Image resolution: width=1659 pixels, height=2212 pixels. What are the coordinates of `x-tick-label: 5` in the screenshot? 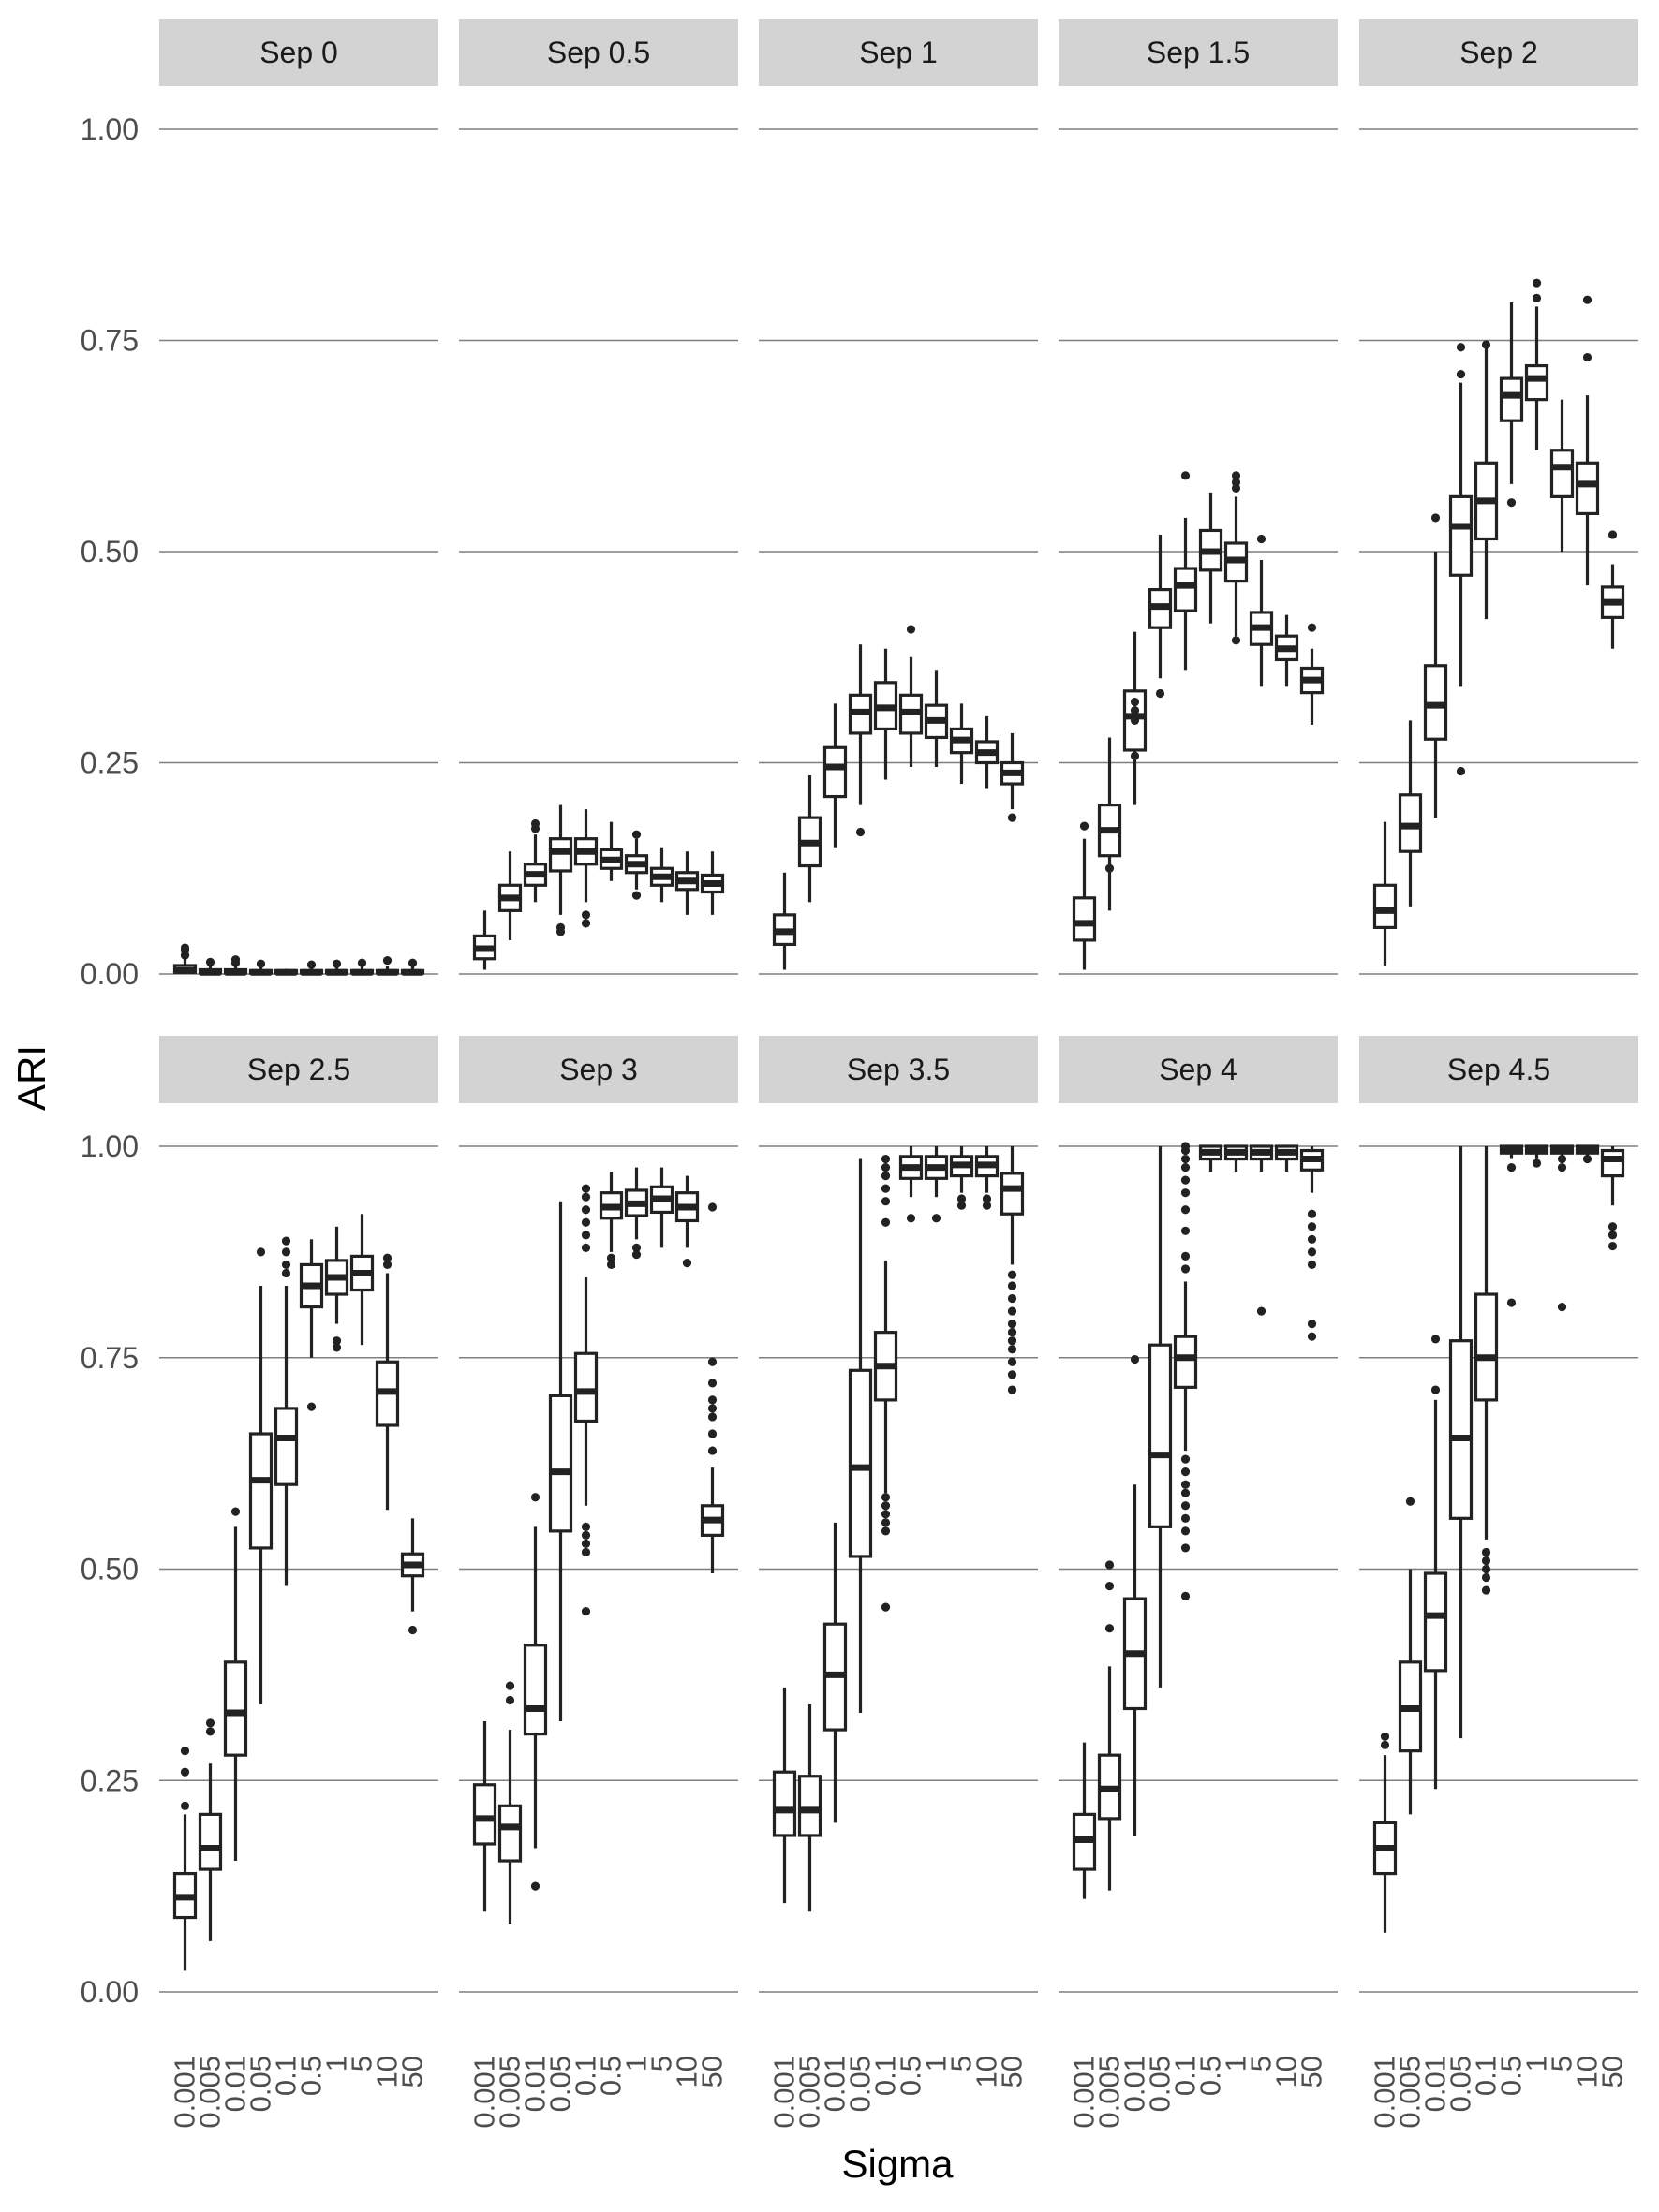 It's located at (1562, 2064).